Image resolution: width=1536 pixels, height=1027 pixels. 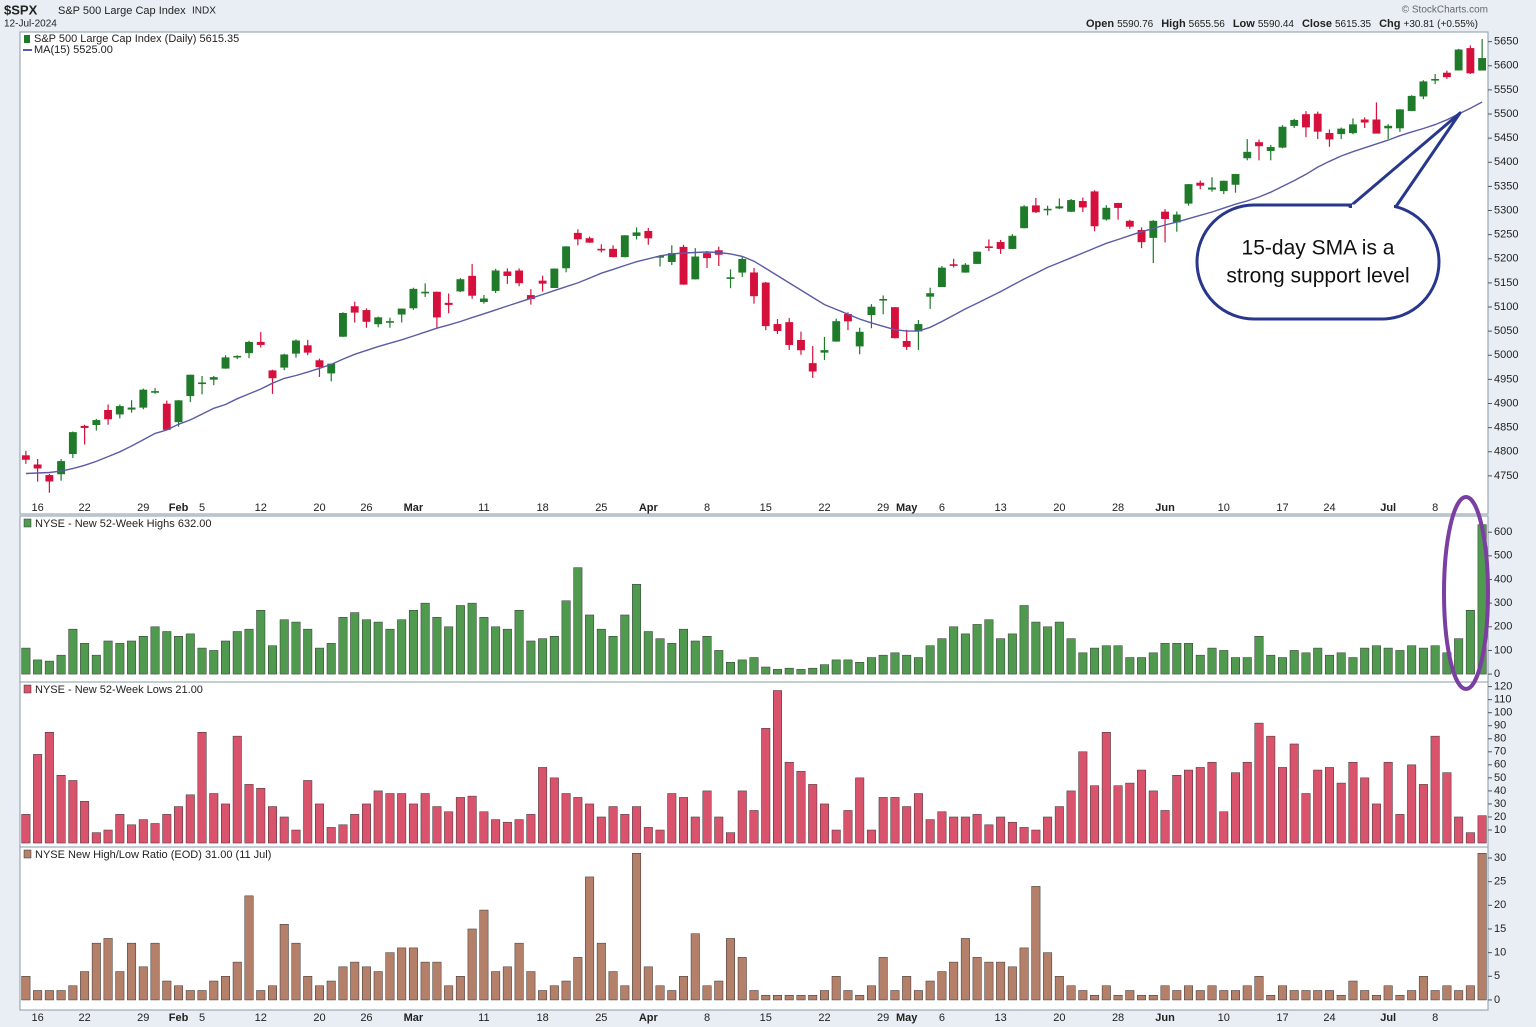 What do you see at coordinates (1506, 138) in the screenshot?
I see `y-tick-label: 5450` at bounding box center [1506, 138].